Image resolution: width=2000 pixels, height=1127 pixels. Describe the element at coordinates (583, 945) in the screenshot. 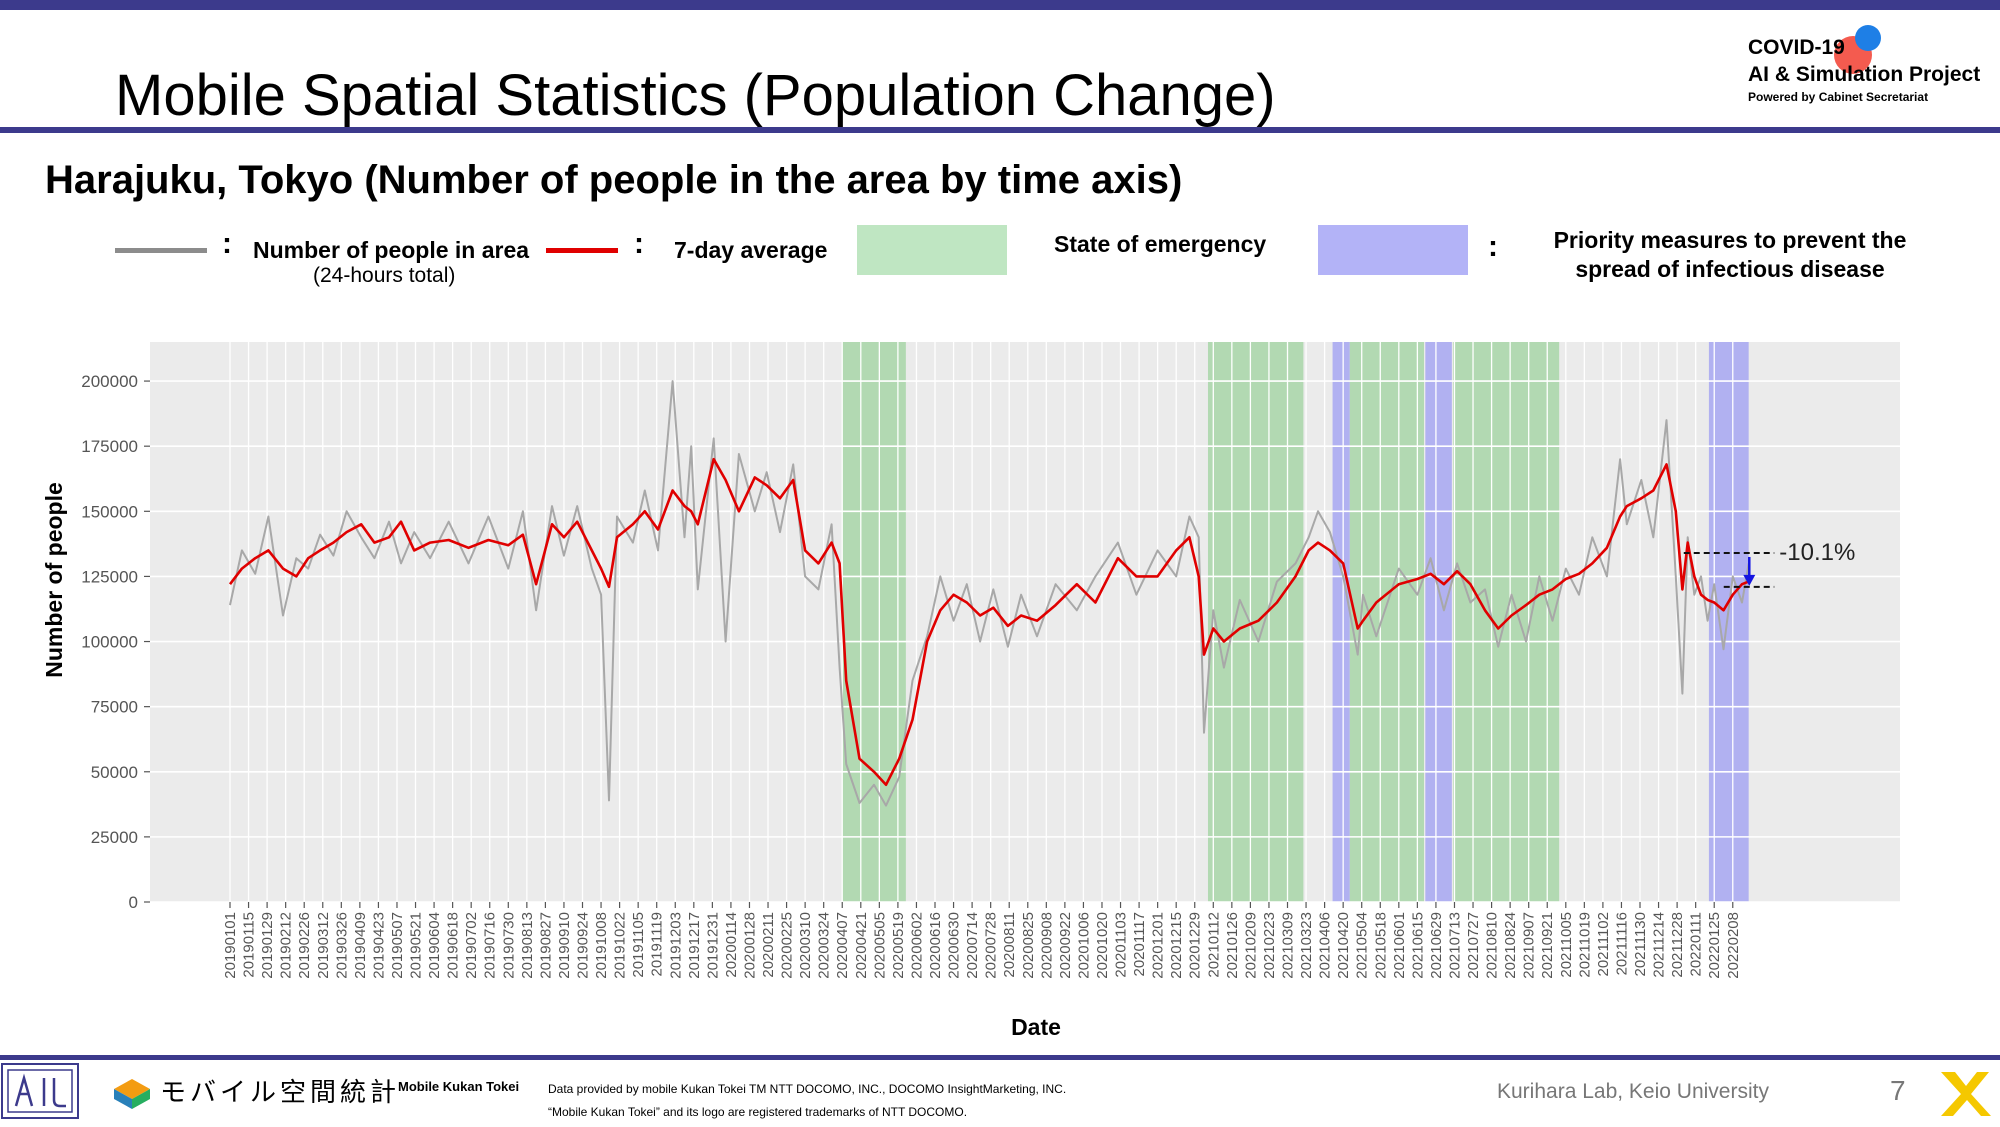

I see `x-tick-label: 20190924` at that location.